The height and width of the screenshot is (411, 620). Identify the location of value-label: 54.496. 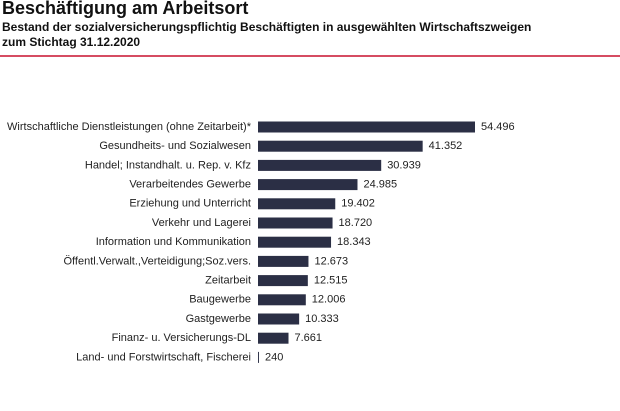
(498, 127).